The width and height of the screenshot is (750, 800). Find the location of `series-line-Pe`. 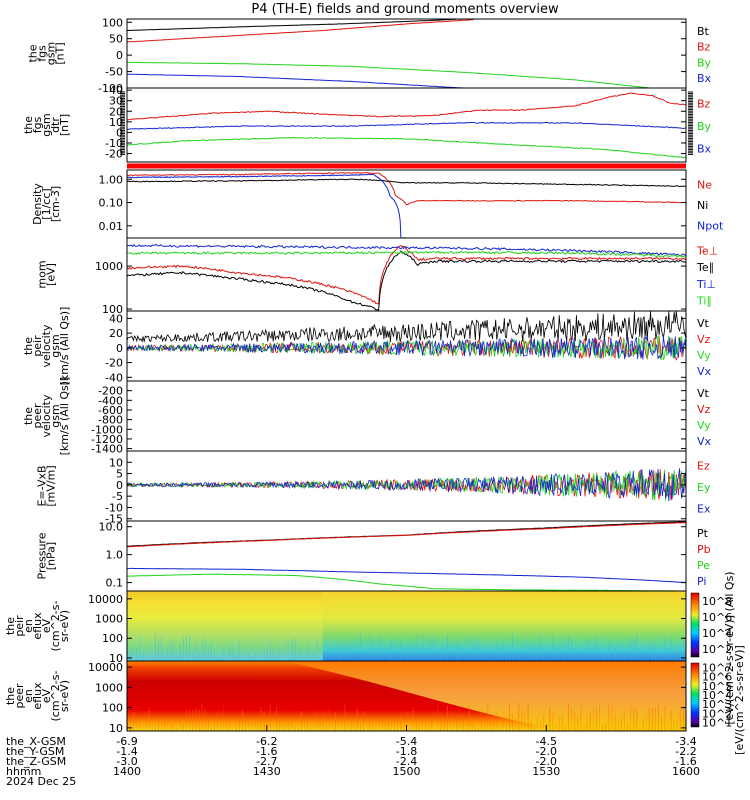

series-line-Pe is located at coordinates (406, 582).